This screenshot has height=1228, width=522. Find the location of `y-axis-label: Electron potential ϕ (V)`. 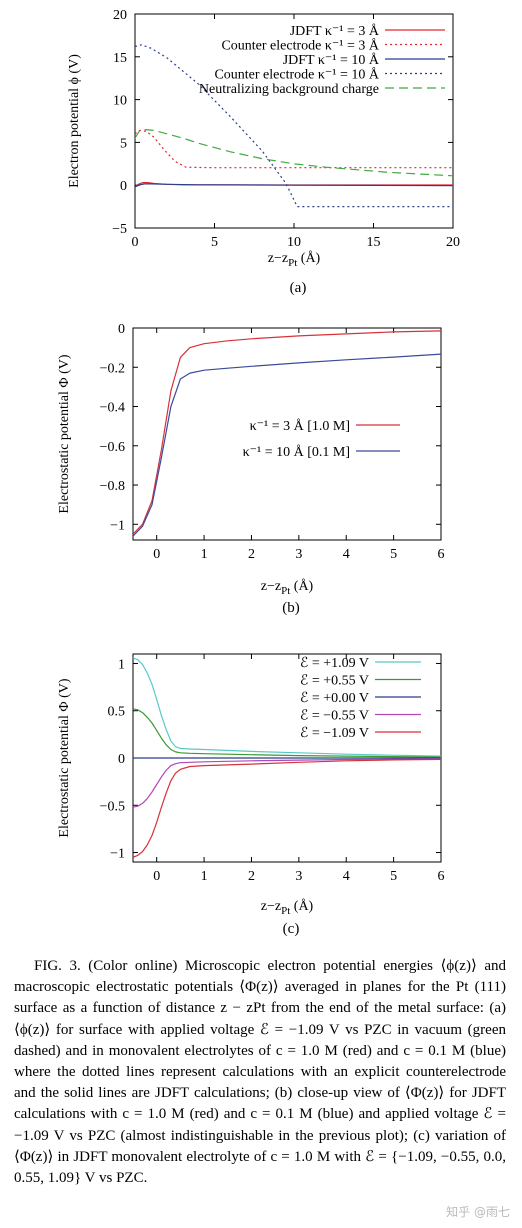

y-axis-label: Electron potential ϕ (V) is located at coordinates (74, 121).